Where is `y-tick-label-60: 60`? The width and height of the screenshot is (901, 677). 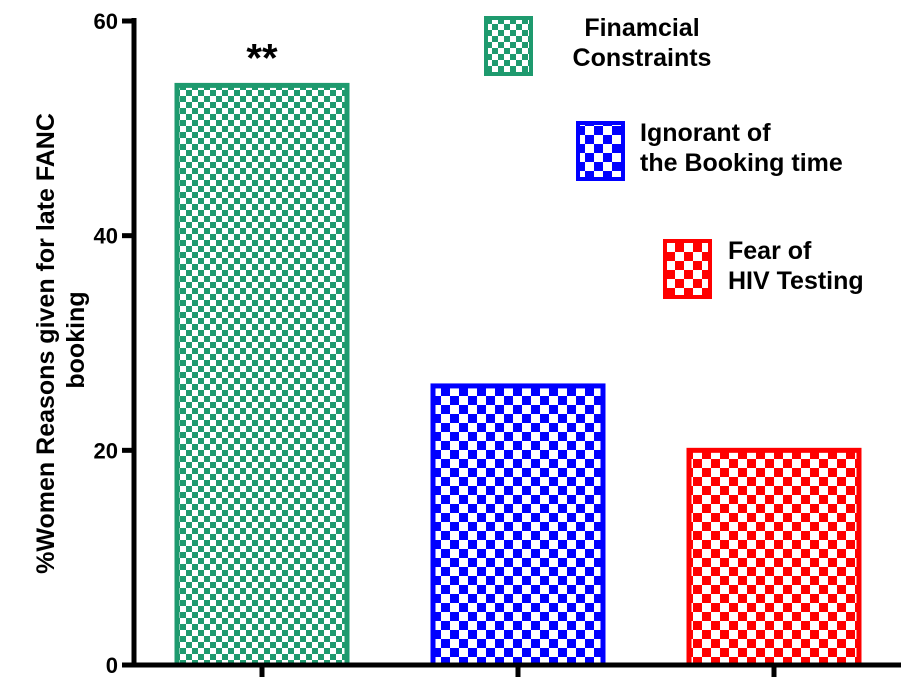 y-tick-label-60: 60 is located at coordinates (106, 21).